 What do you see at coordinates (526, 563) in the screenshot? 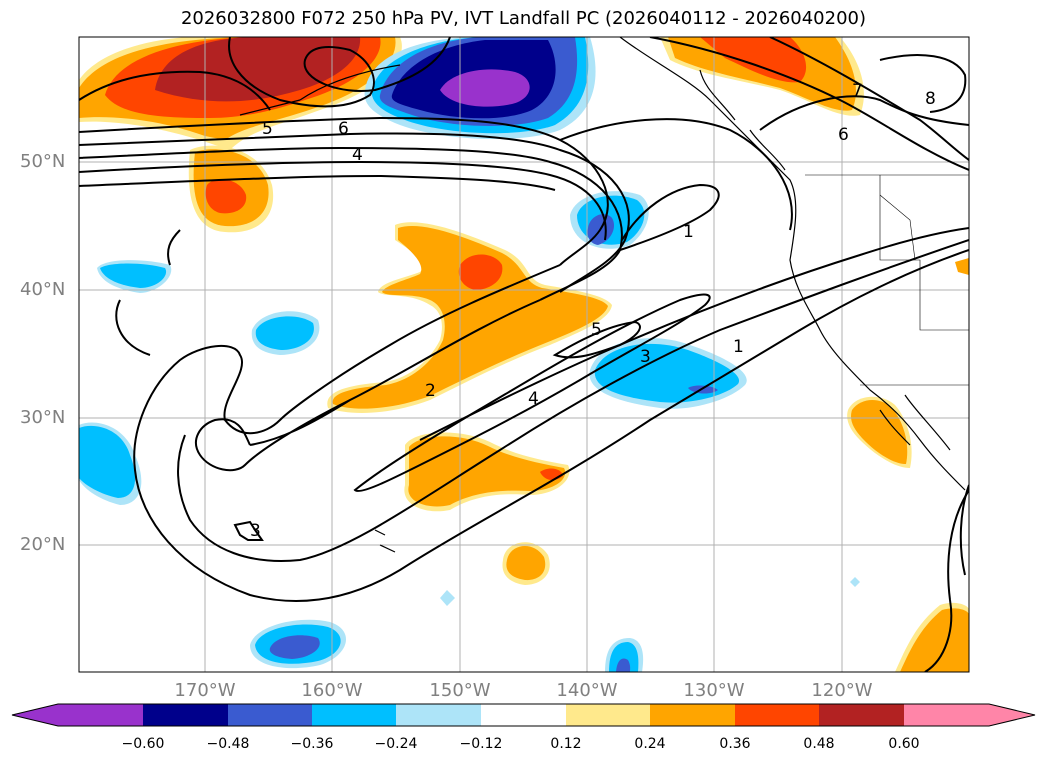
I see `shade-low2-orange` at bounding box center [526, 563].